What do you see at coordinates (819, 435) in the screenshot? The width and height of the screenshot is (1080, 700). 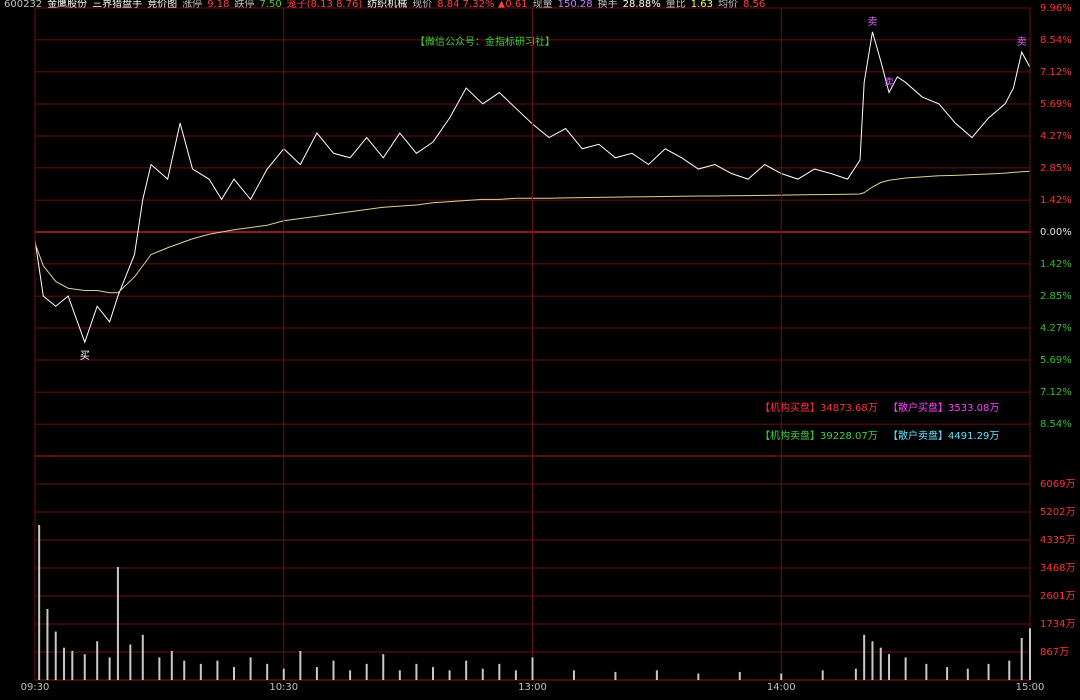 I see `annotation: 【机构卖盘】39228.07万` at bounding box center [819, 435].